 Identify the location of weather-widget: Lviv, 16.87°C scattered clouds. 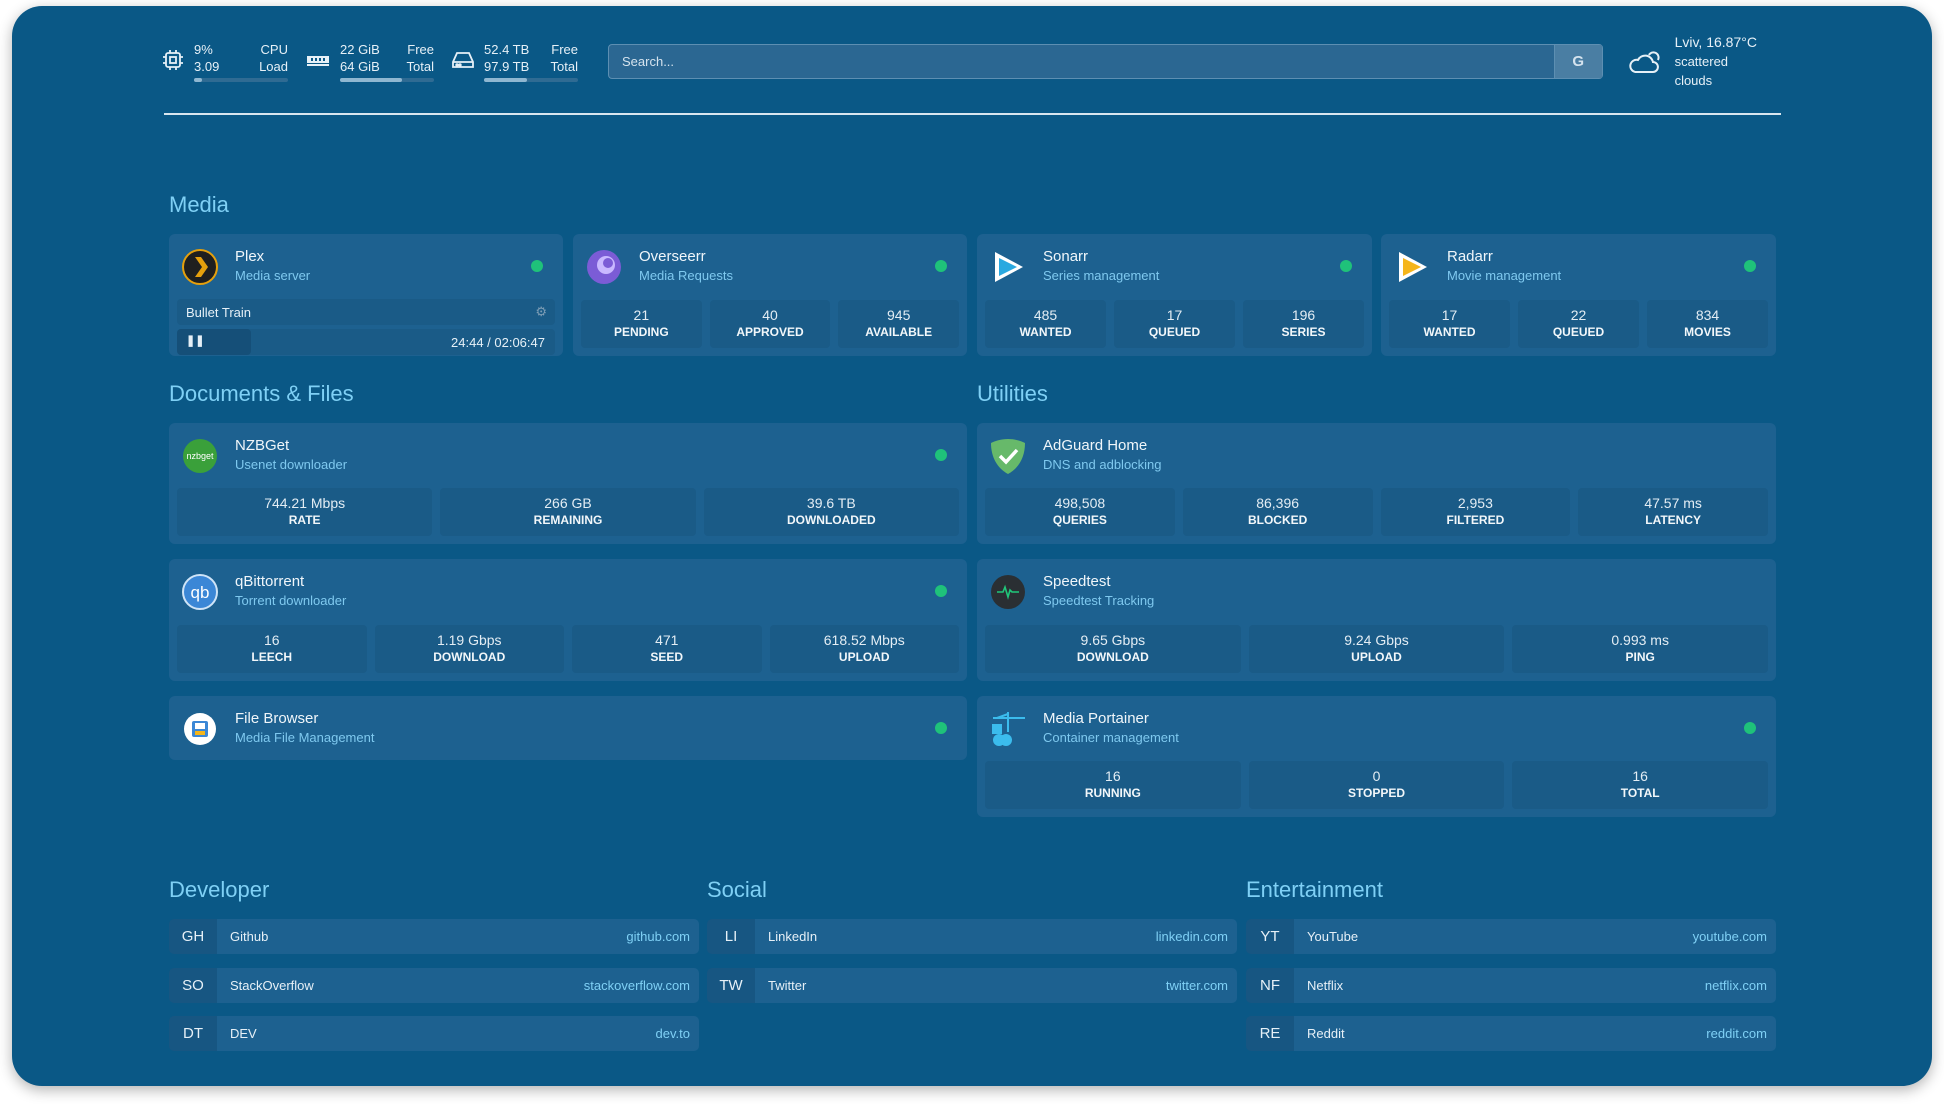
(1698, 61).